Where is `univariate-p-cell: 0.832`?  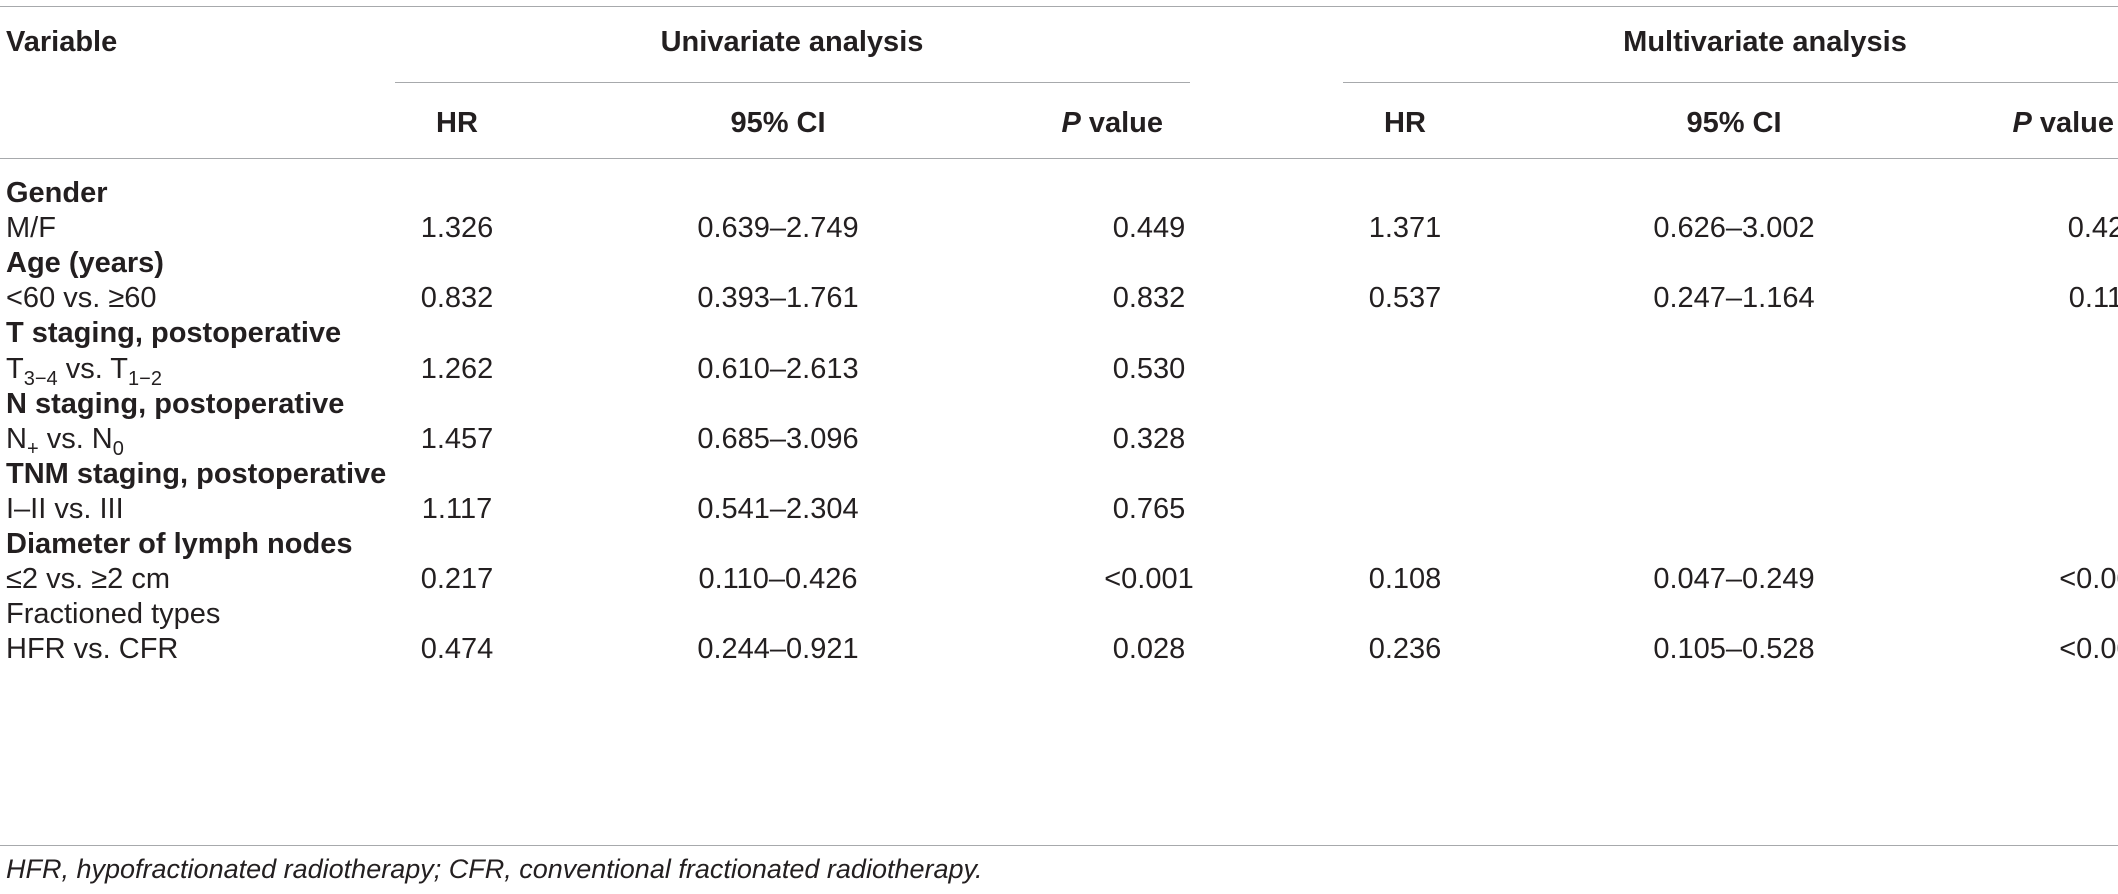
univariate-p-cell: 0.832 is located at coordinates (1149, 298).